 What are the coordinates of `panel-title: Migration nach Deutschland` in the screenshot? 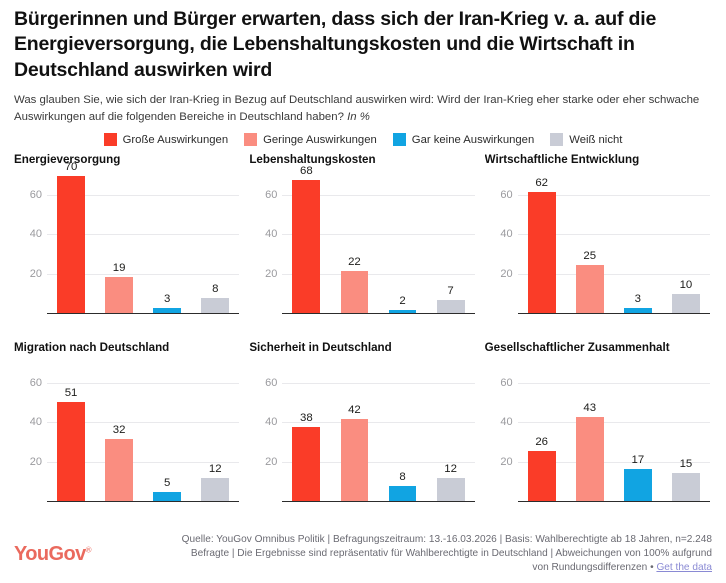 It's located at (92, 348).